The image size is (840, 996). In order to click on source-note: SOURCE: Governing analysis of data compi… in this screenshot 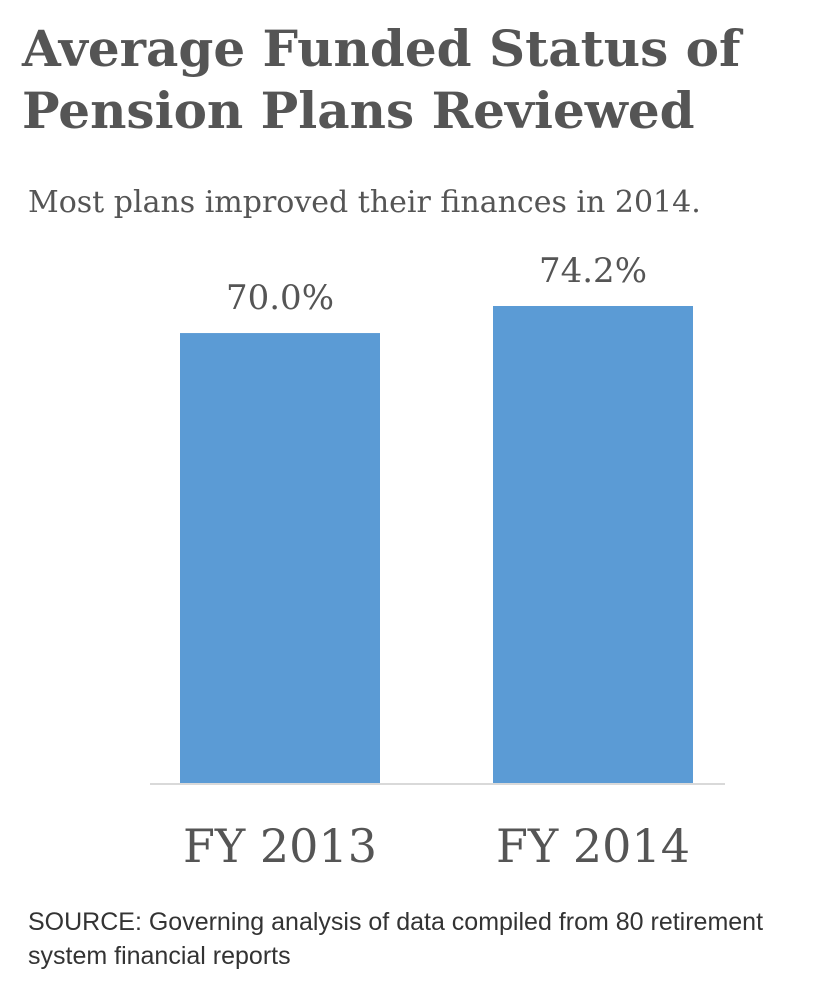, I will do `click(396, 939)`.